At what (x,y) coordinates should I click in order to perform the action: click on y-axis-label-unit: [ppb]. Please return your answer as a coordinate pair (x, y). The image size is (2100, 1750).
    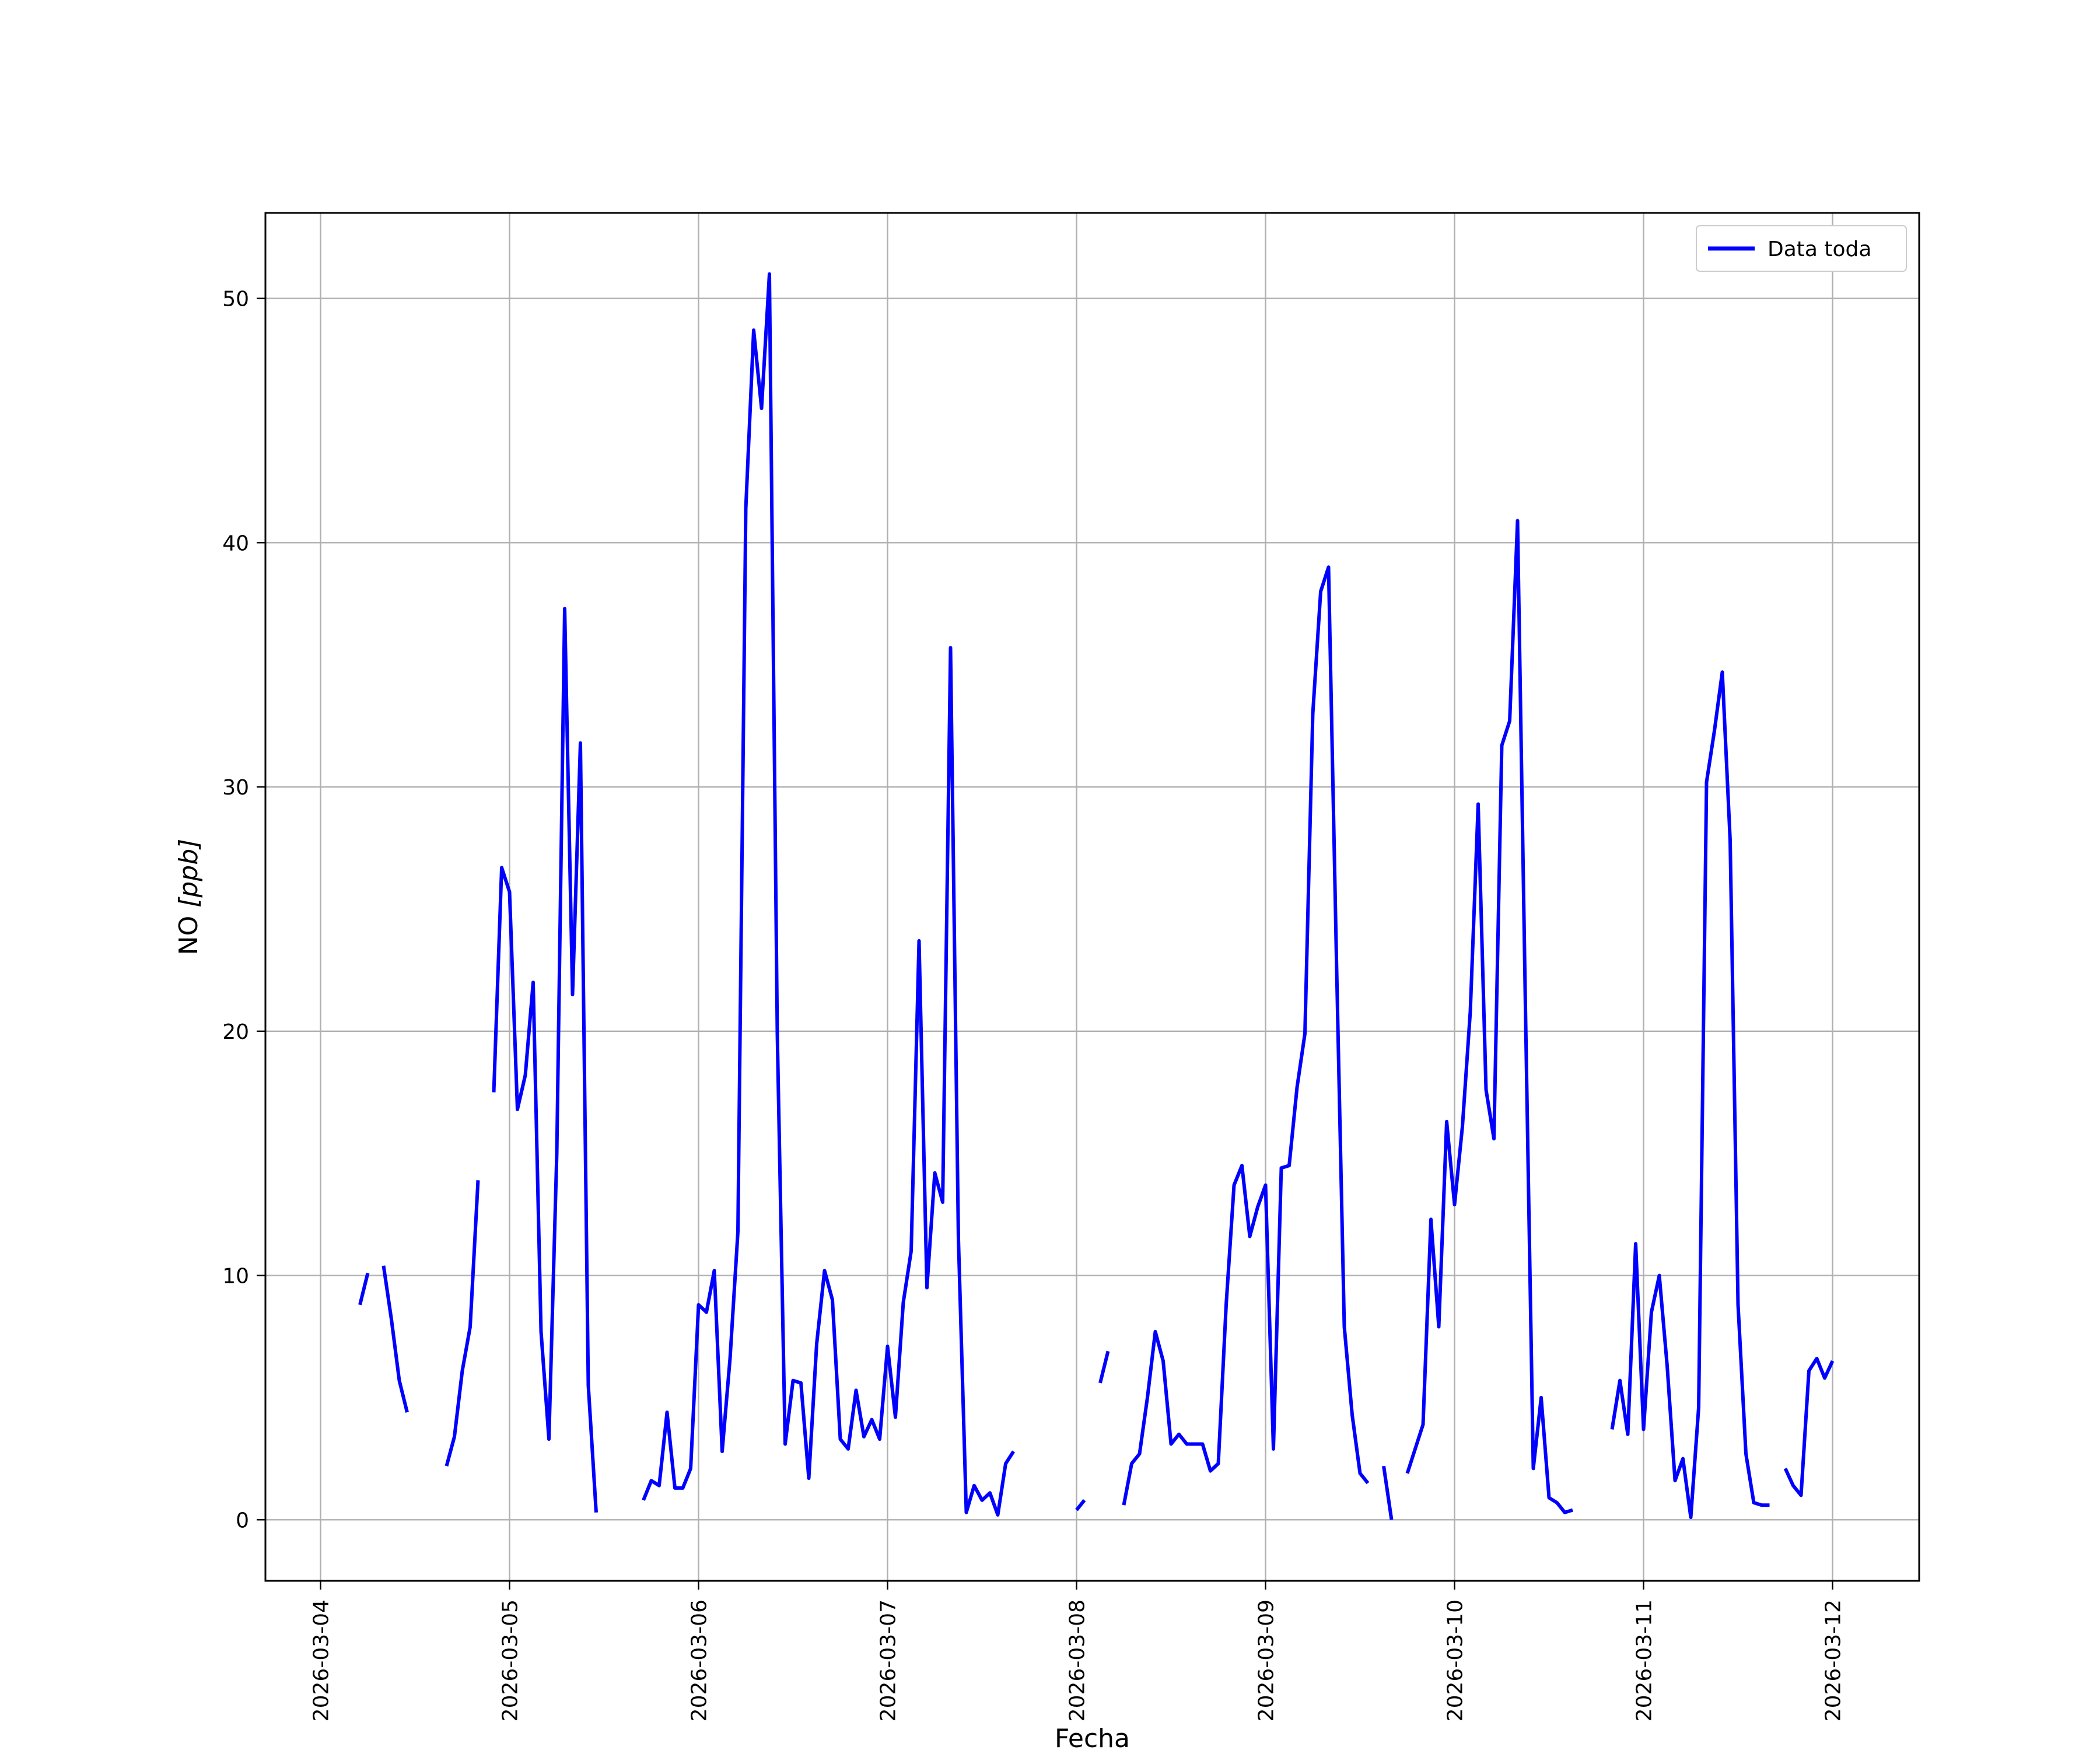
    Looking at the image, I should click on (189, 873).